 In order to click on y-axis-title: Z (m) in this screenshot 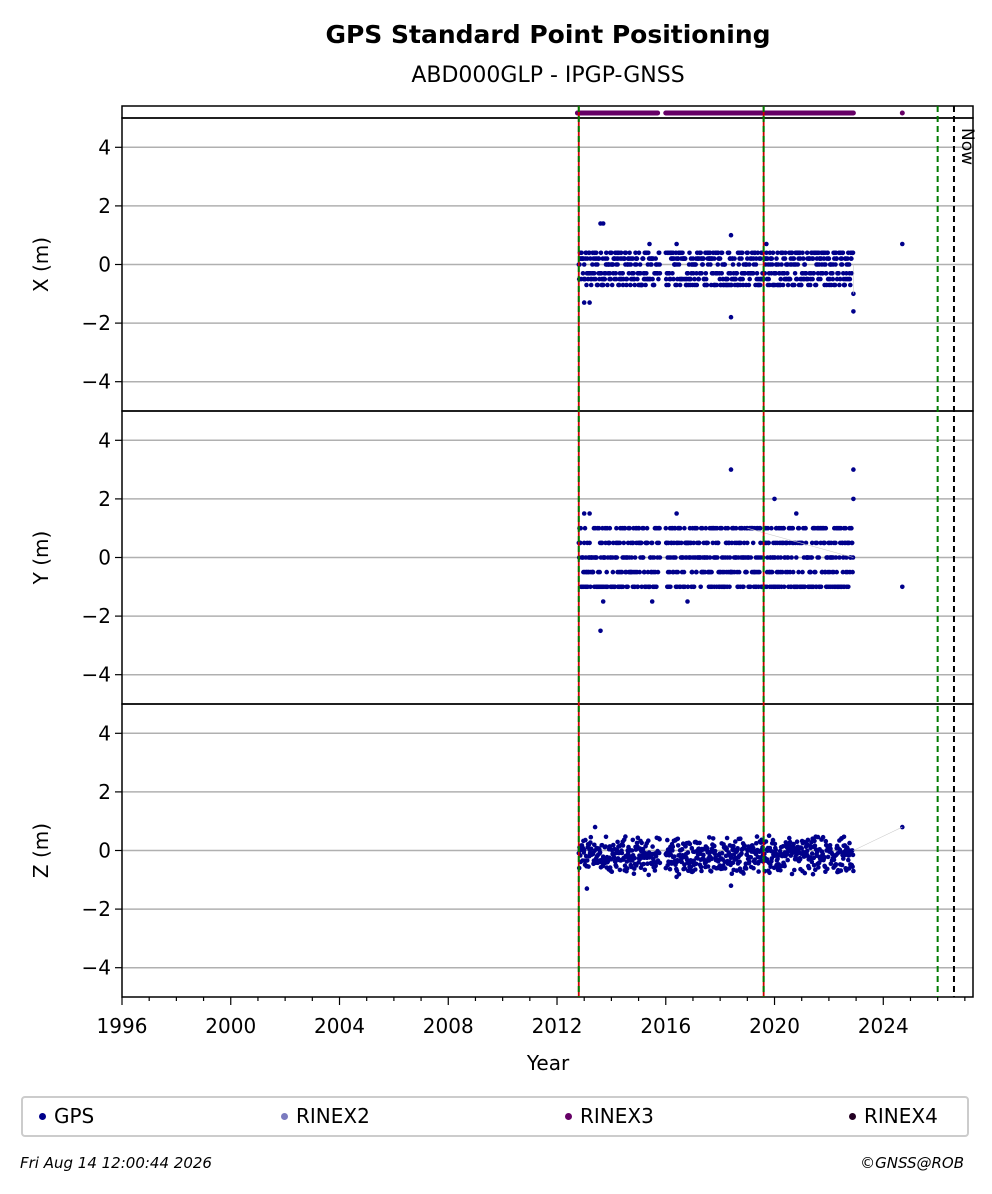, I will do `click(41, 850)`.